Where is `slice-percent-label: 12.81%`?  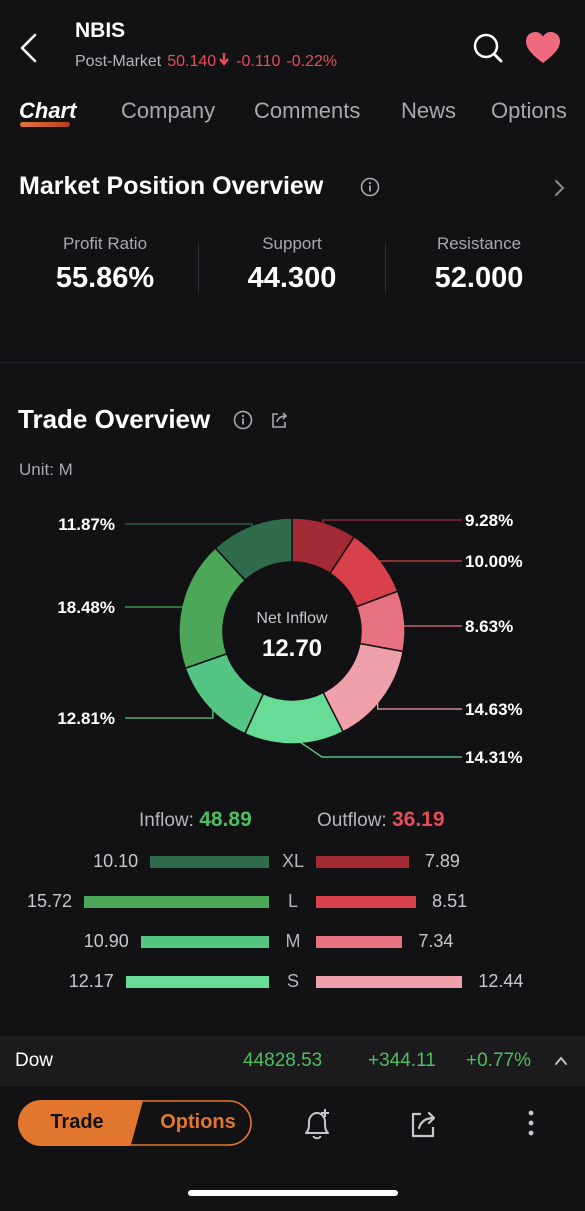
slice-percent-label: 12.81% is located at coordinates (86, 718).